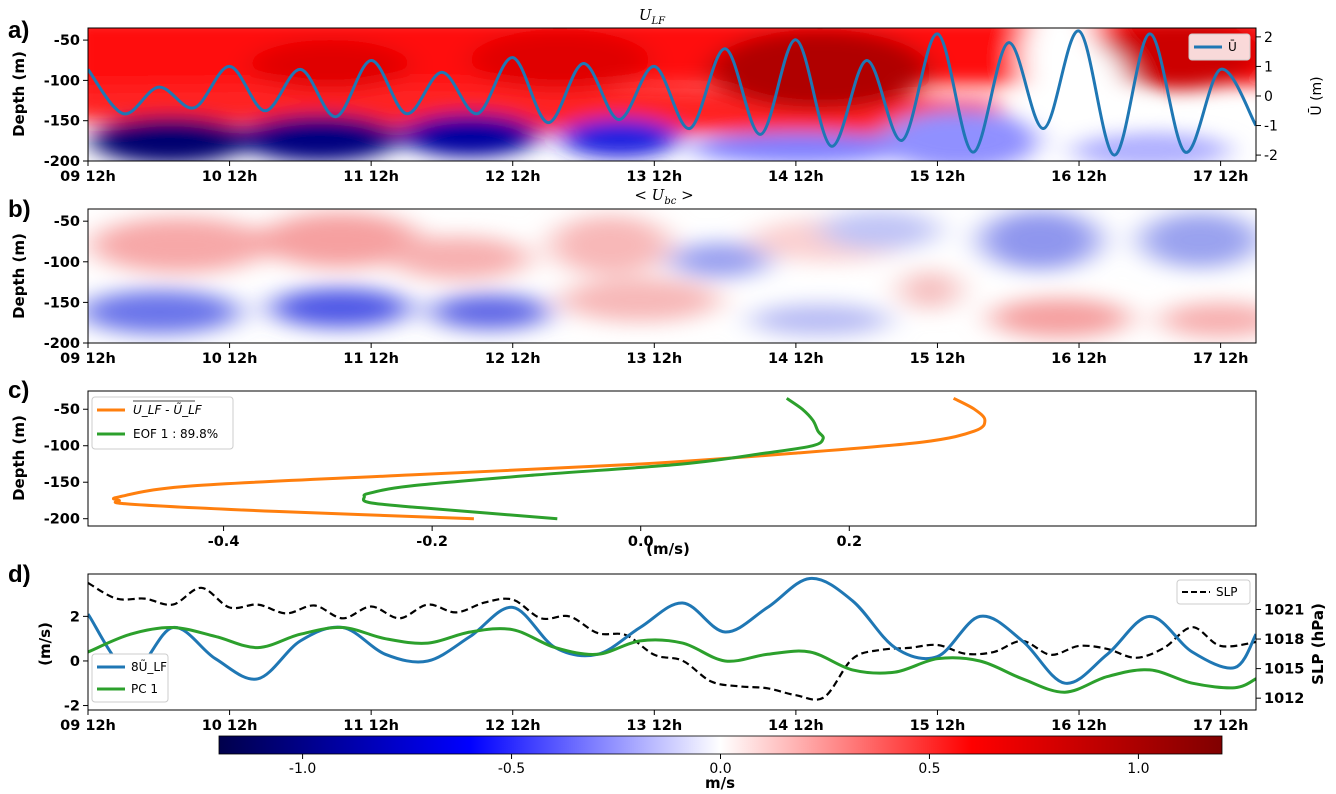 This screenshot has height=794, width=1336. What do you see at coordinates (162, 423) in the screenshot?
I see `panel-c-legend: U_LF - Ũ_LF EOF 1 : 89.8%` at bounding box center [162, 423].